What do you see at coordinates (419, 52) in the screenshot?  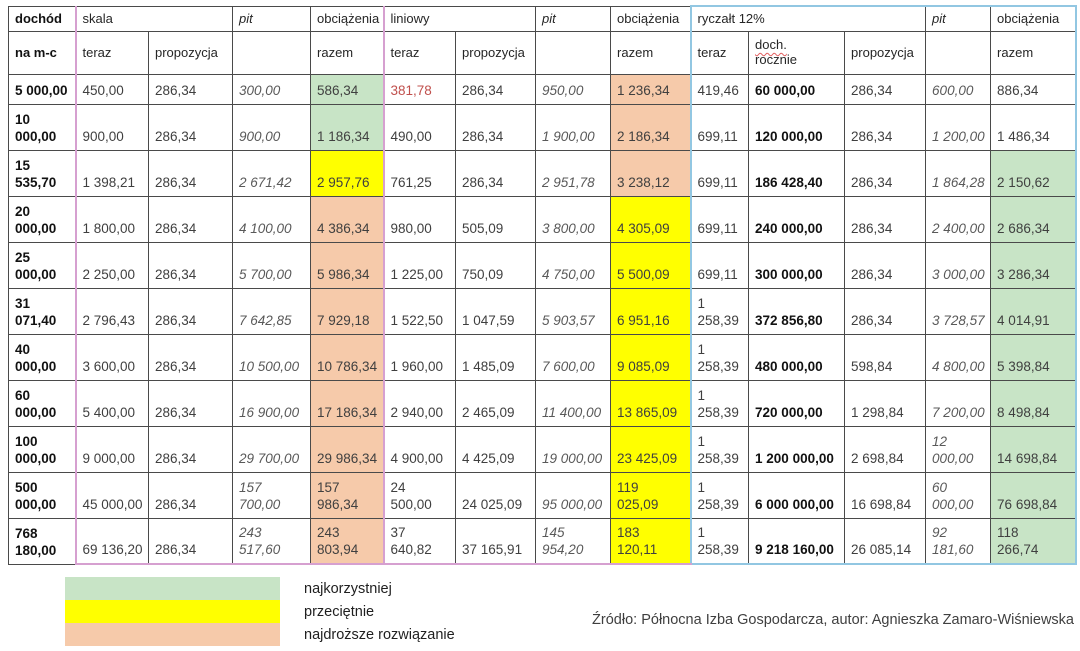 I see `header-liniowy-teraz: teraz` at bounding box center [419, 52].